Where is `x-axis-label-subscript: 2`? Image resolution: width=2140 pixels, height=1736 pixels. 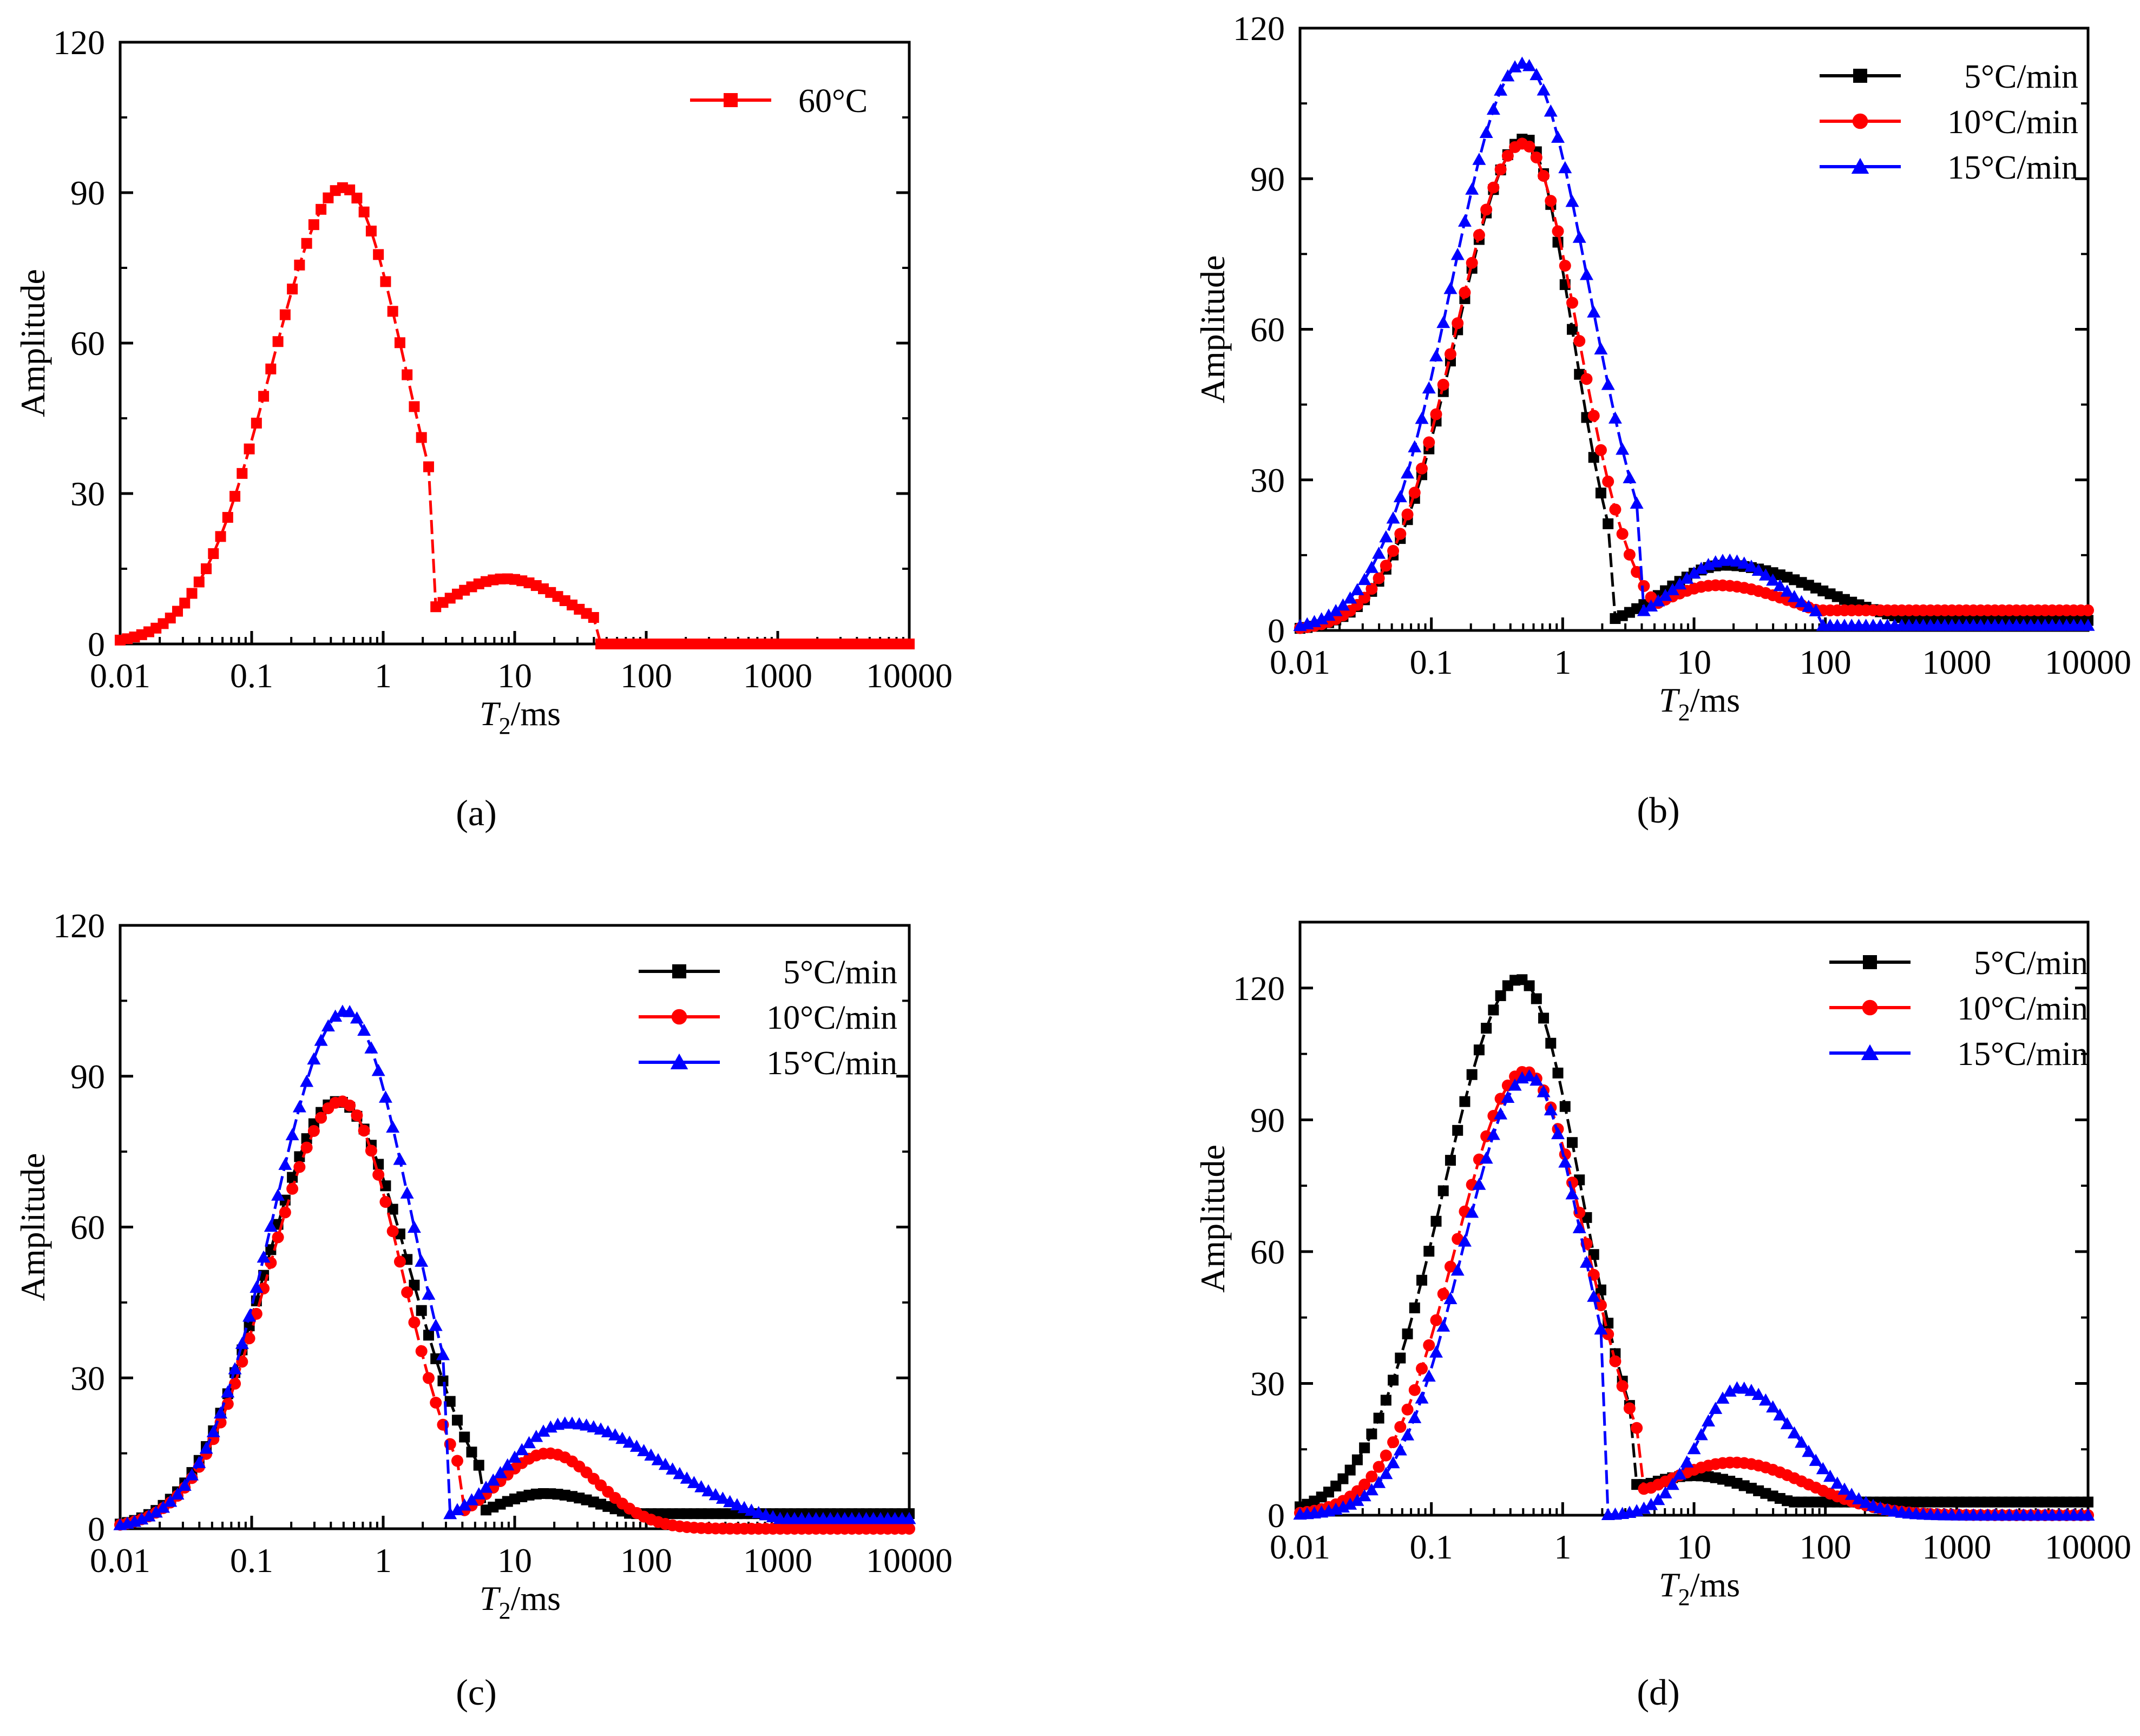 x-axis-label-subscript: 2 is located at coordinates (1684, 1597).